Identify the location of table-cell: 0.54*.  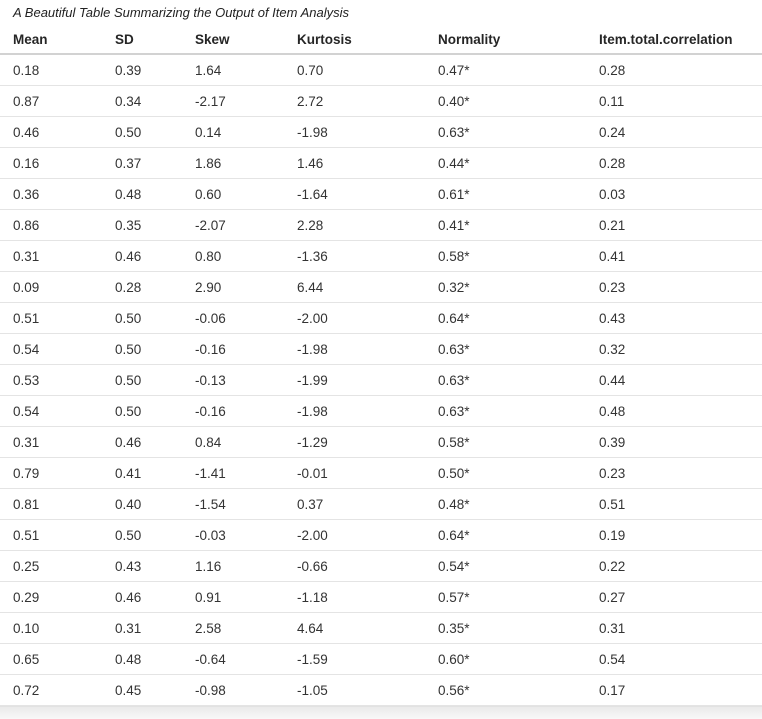
(518, 566).